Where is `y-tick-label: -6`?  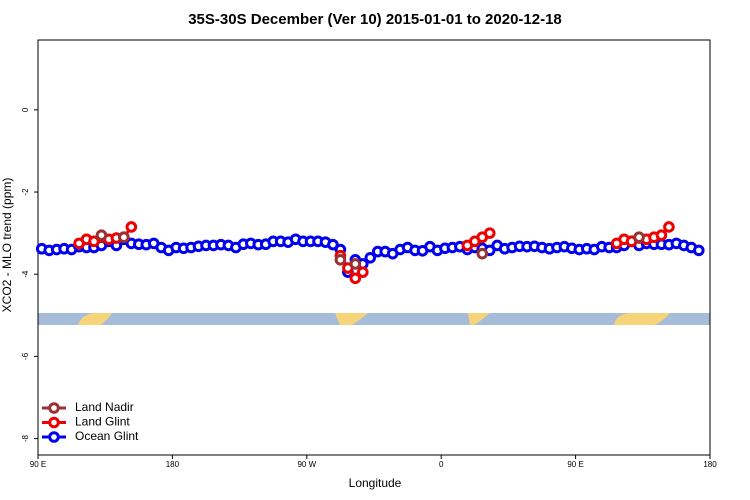
y-tick-label: -6 is located at coordinates (25, 356).